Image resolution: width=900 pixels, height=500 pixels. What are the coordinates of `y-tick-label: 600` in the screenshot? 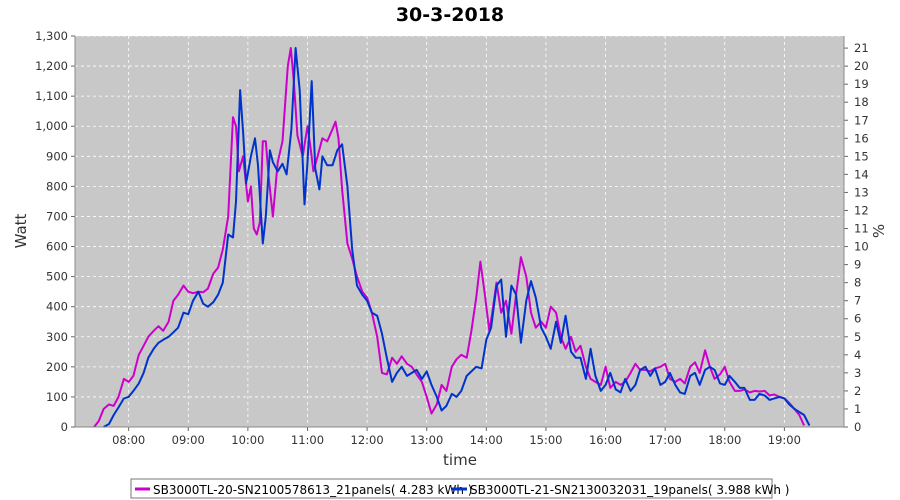 It's located at (57, 247).